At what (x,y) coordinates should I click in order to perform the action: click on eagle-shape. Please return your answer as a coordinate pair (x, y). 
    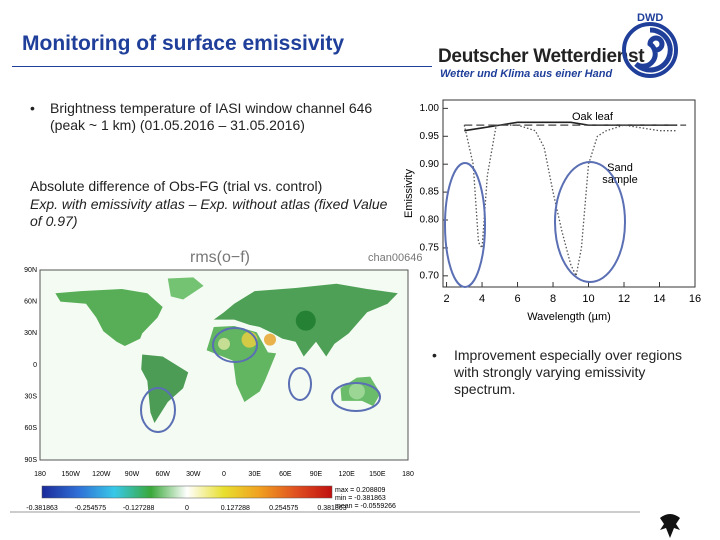
    Looking at the image, I should click on (670, 526).